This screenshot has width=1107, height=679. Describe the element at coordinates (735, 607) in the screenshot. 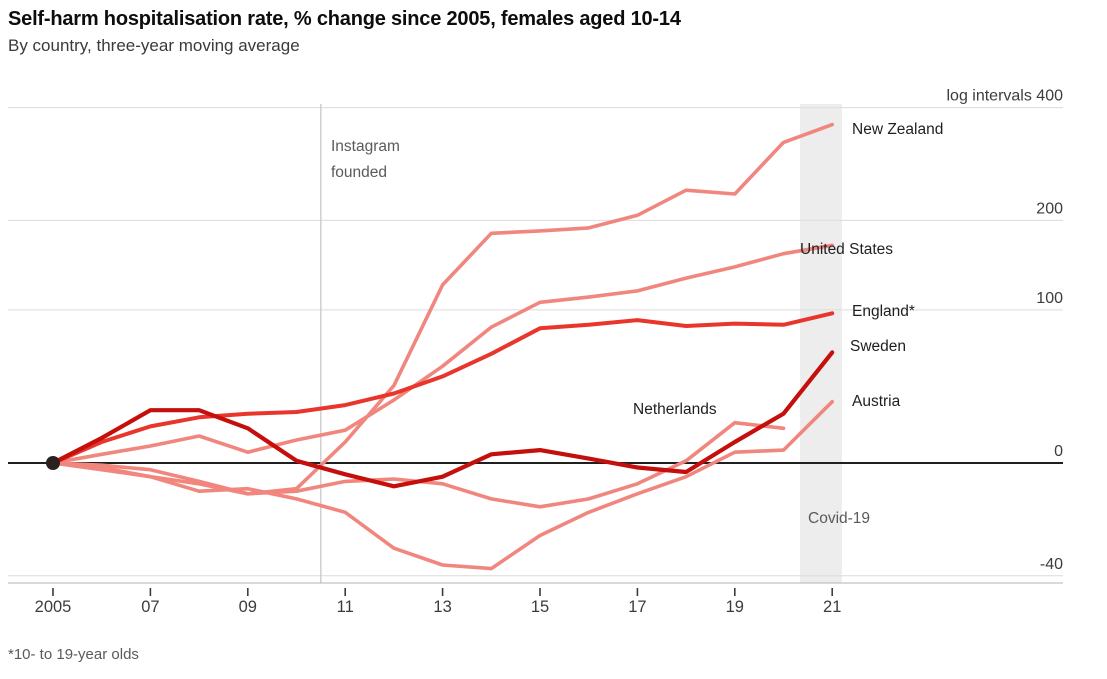

I see `x-axis-tick-label: 19` at that location.